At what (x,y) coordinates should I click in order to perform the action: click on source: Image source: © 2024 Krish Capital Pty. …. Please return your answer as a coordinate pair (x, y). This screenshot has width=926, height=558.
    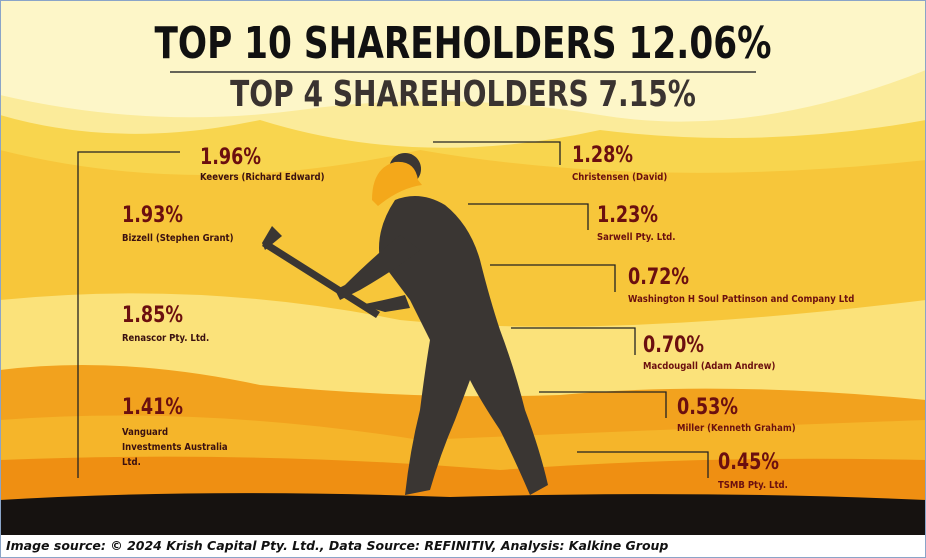
    Looking at the image, I should click on (337, 545).